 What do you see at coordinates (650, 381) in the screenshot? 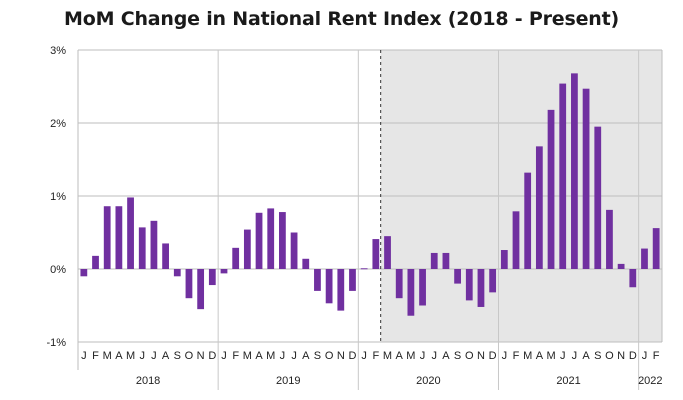
I see `year-label: 2022` at bounding box center [650, 381].